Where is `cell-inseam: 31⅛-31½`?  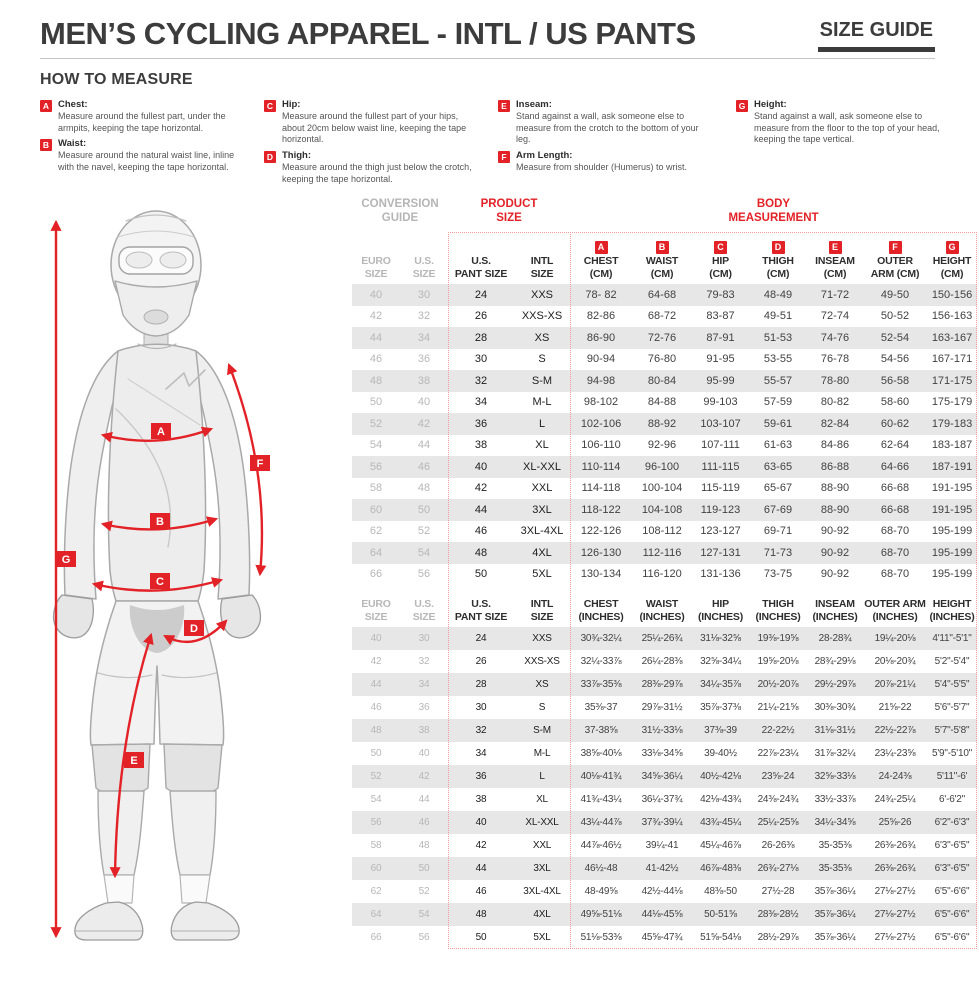 cell-inseam: 31⅛-31½ is located at coordinates (835, 730).